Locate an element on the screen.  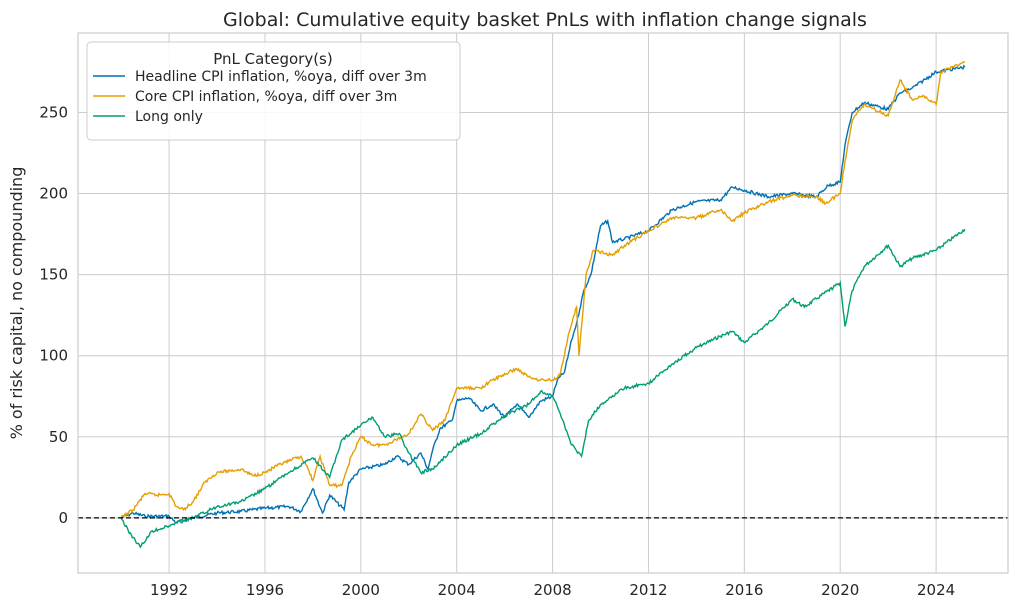
y-tick-label: 200 is located at coordinates (53, 194).